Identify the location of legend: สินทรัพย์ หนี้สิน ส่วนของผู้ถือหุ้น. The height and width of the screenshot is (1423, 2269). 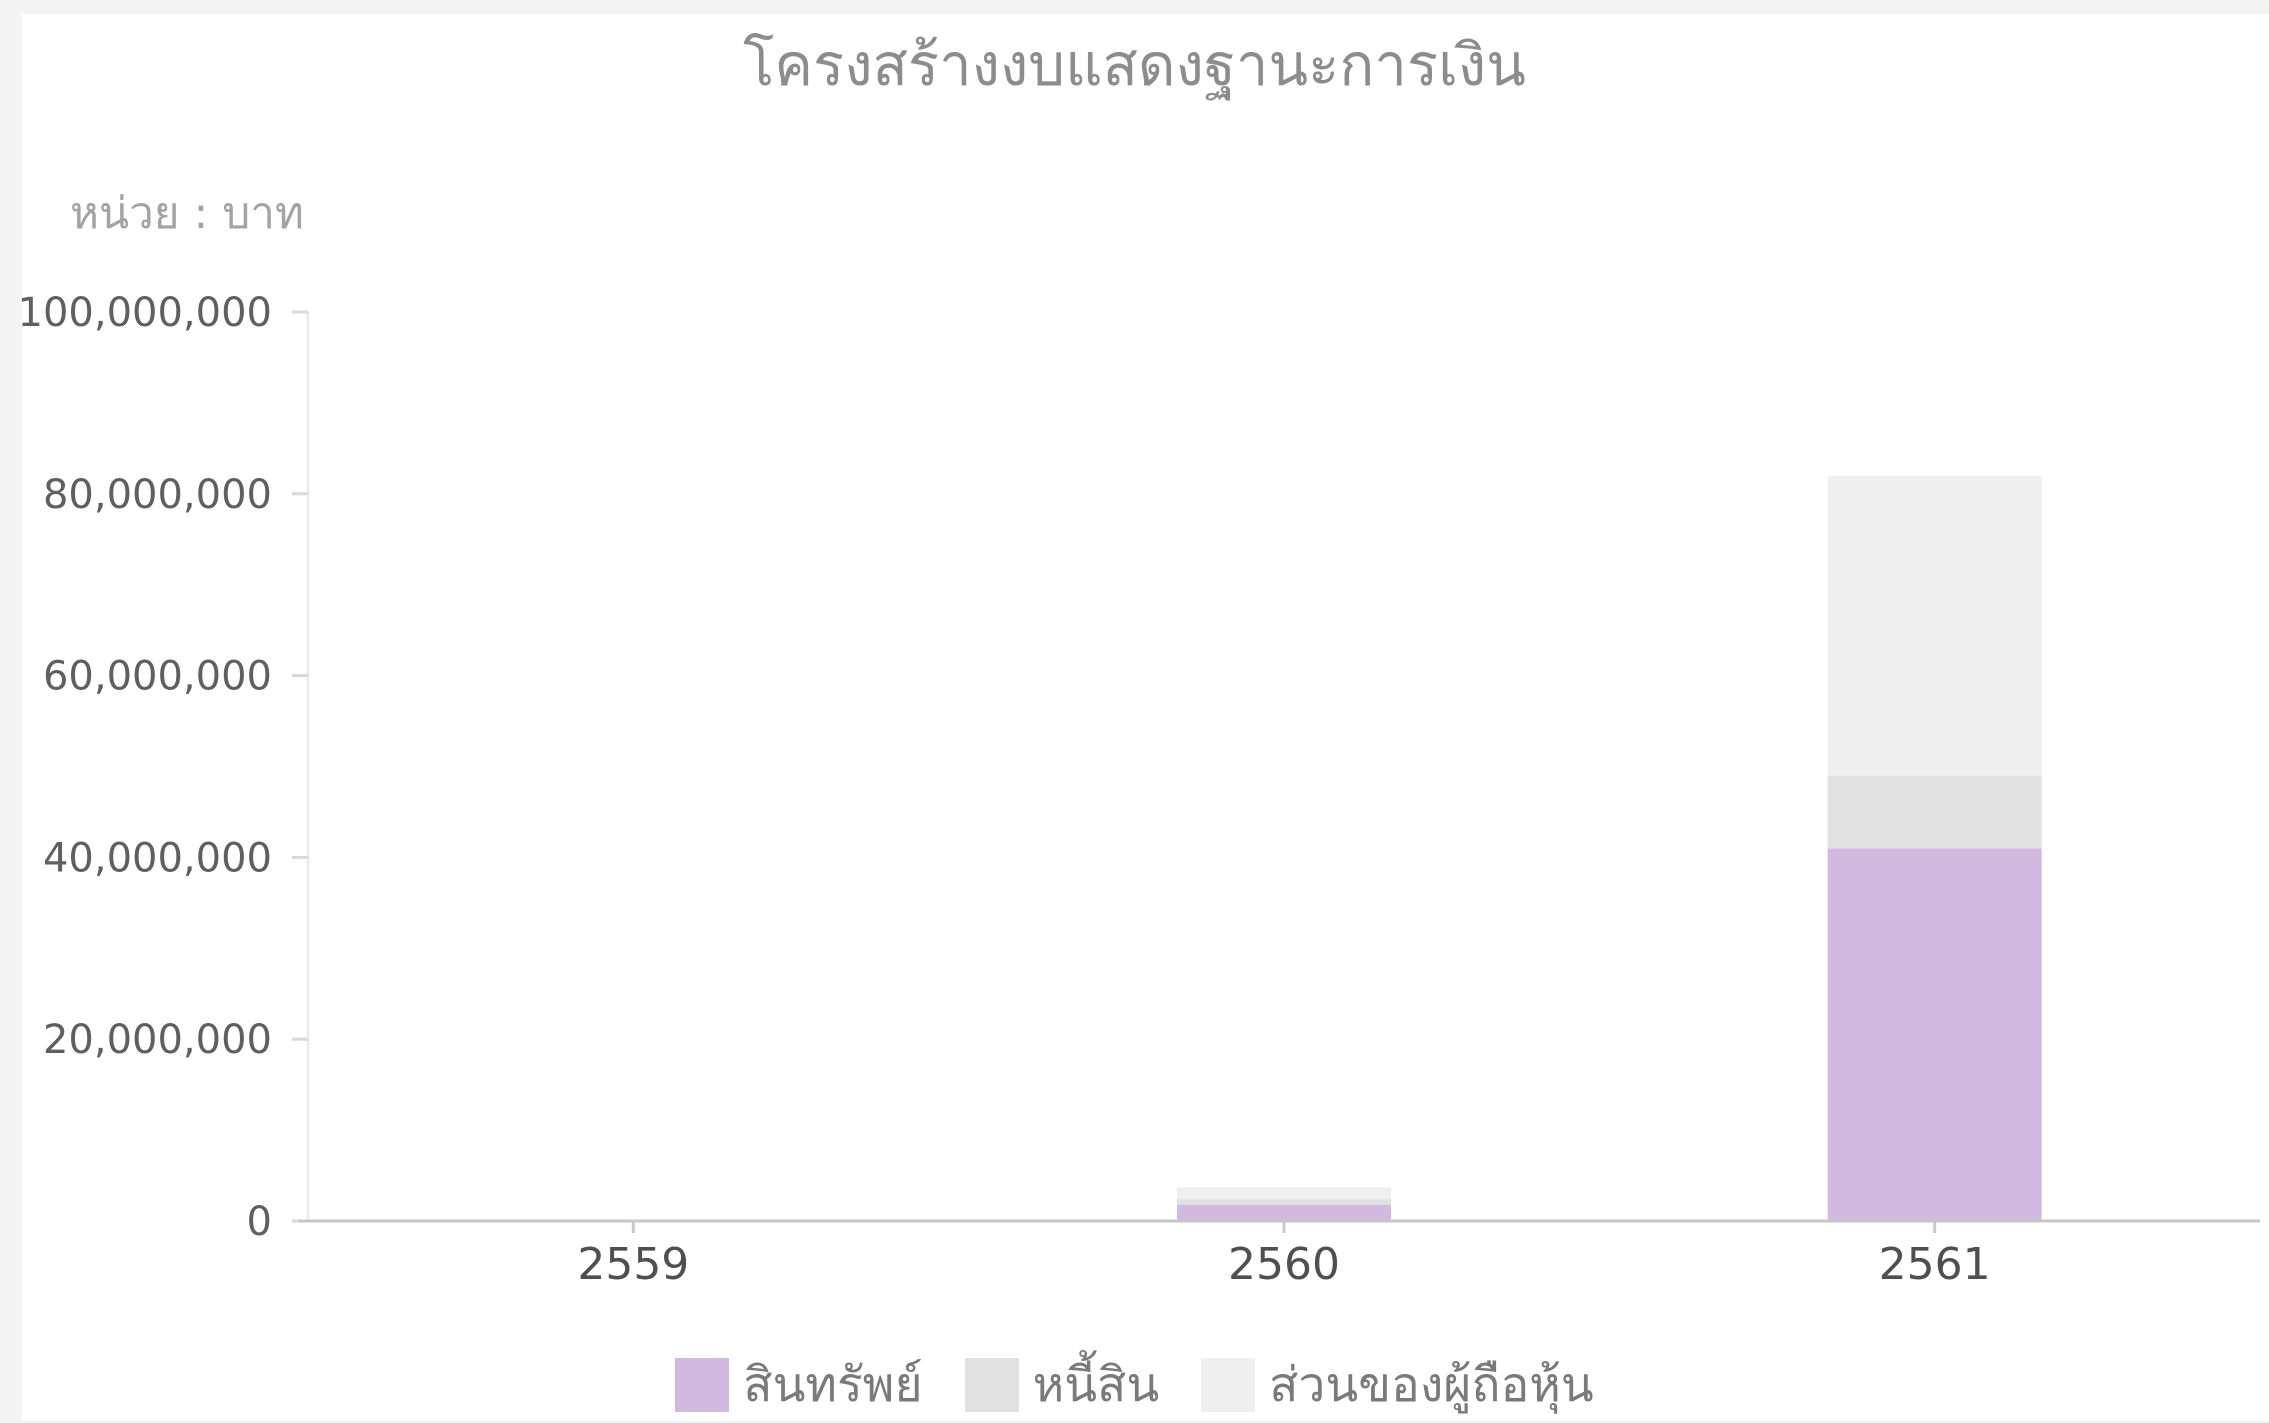
(1134, 1385).